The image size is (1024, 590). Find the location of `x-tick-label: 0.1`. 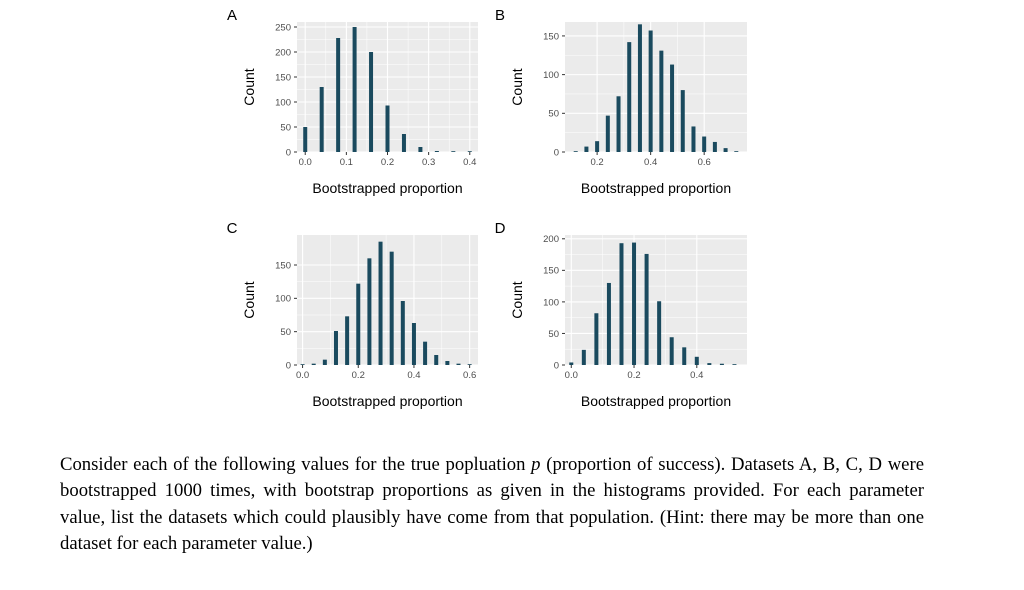

x-tick-label: 0.1 is located at coordinates (346, 162).